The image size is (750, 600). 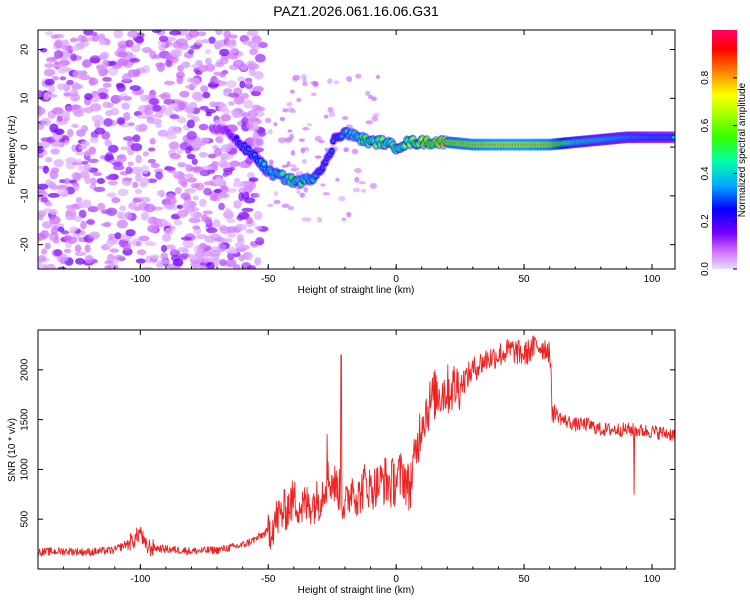 I want to click on snr-xtick-label: -50, so click(x=268, y=579).